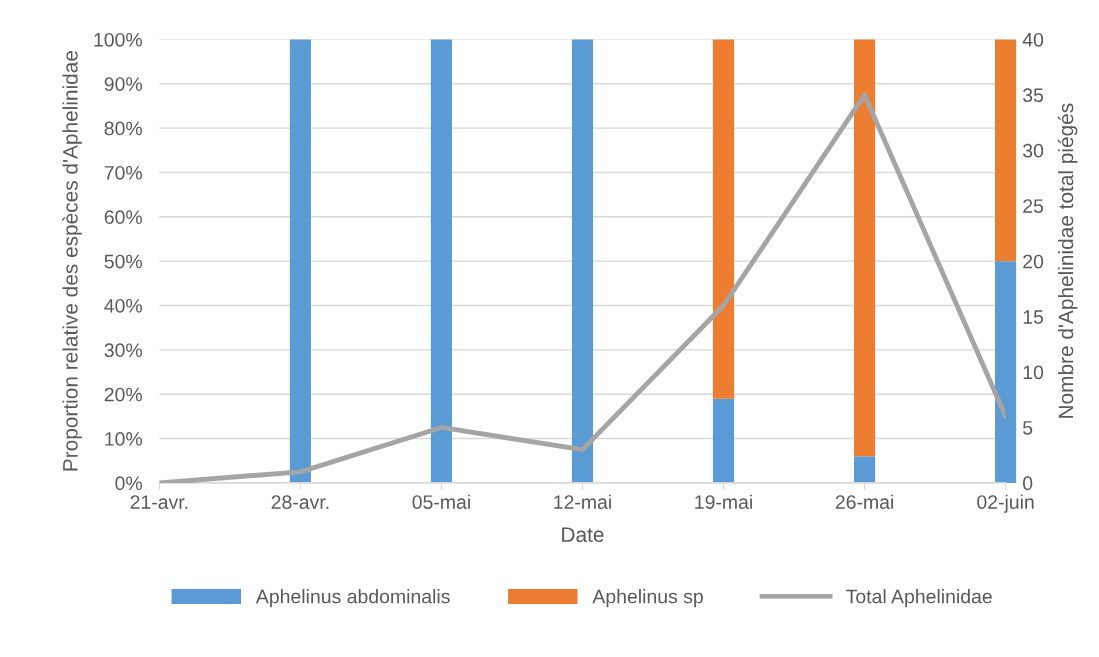 The width and height of the screenshot is (1099, 657). I want to click on x-tick-label: 21-avr., so click(159, 502).